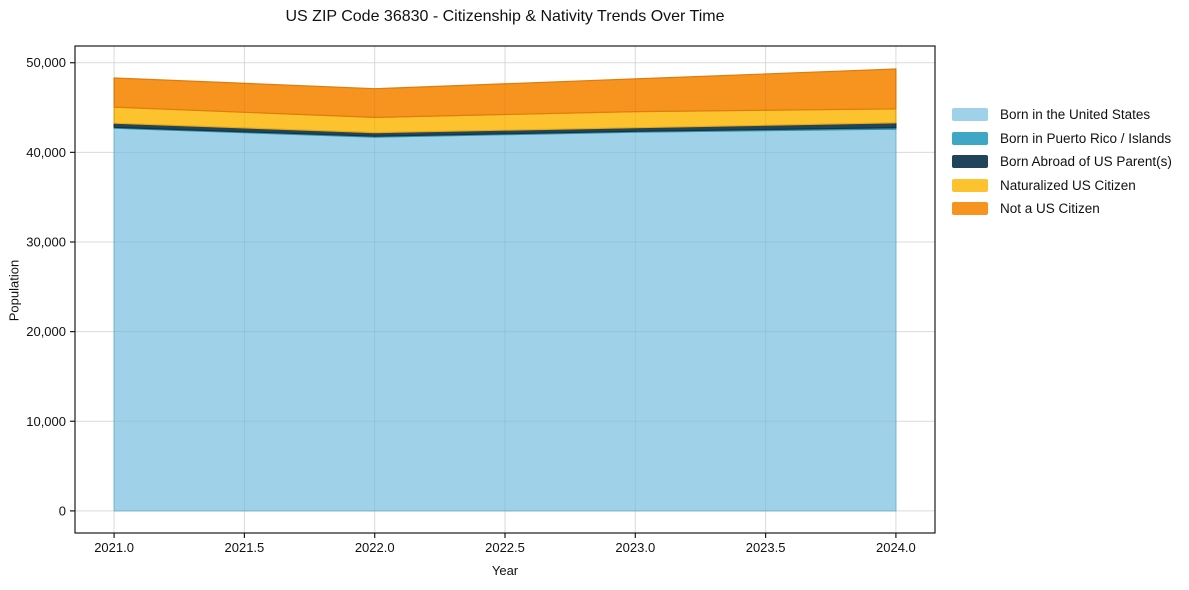 This screenshot has height=590, width=1189. Describe the element at coordinates (46, 241) in the screenshot. I see `y-tick-label: 30,000` at that location.